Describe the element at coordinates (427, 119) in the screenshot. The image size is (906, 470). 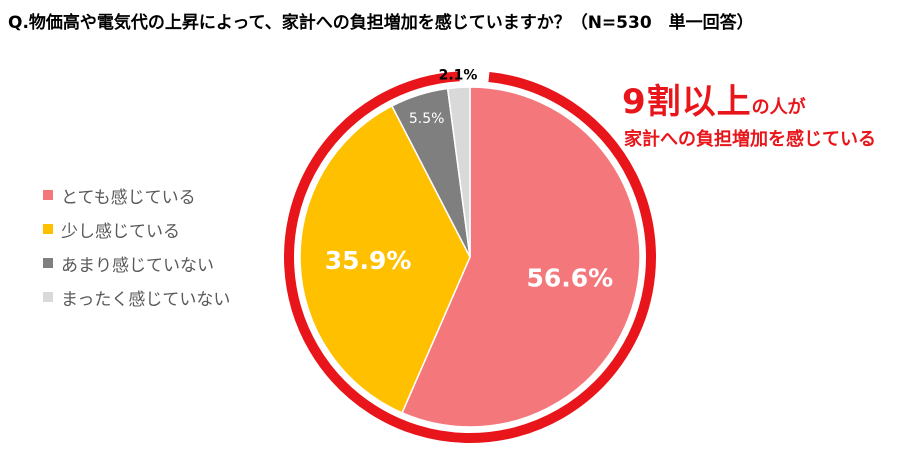
I see `slice-label-3: 5.5%` at that location.